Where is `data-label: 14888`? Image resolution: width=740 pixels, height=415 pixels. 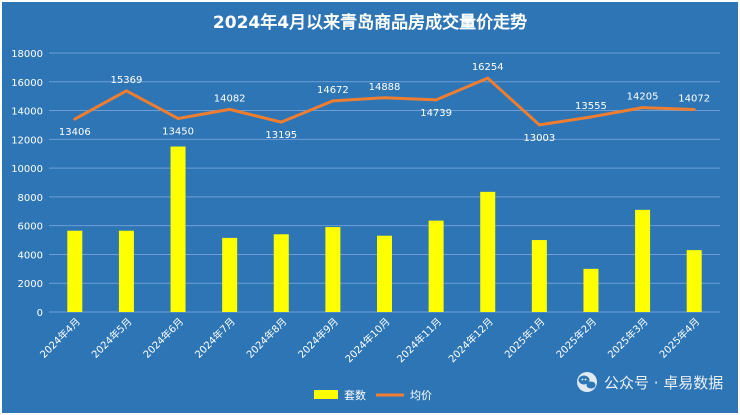 data-label: 14888 is located at coordinates (385, 87).